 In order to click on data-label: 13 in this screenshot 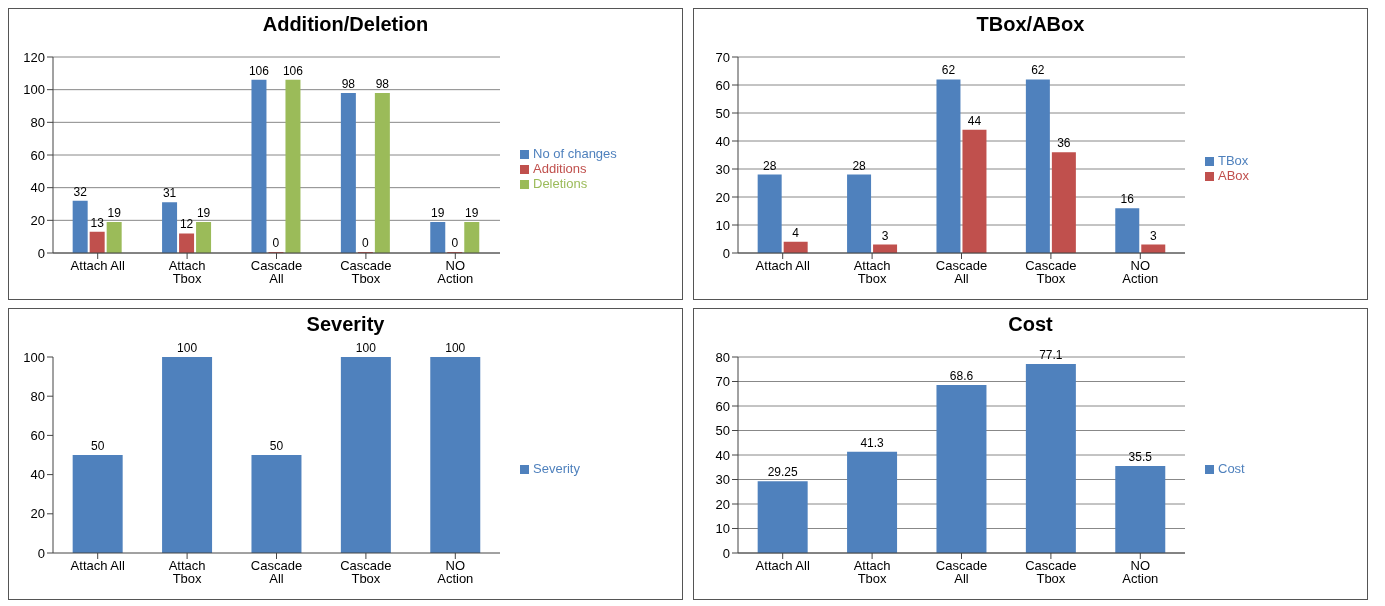, I will do `click(97, 222)`.